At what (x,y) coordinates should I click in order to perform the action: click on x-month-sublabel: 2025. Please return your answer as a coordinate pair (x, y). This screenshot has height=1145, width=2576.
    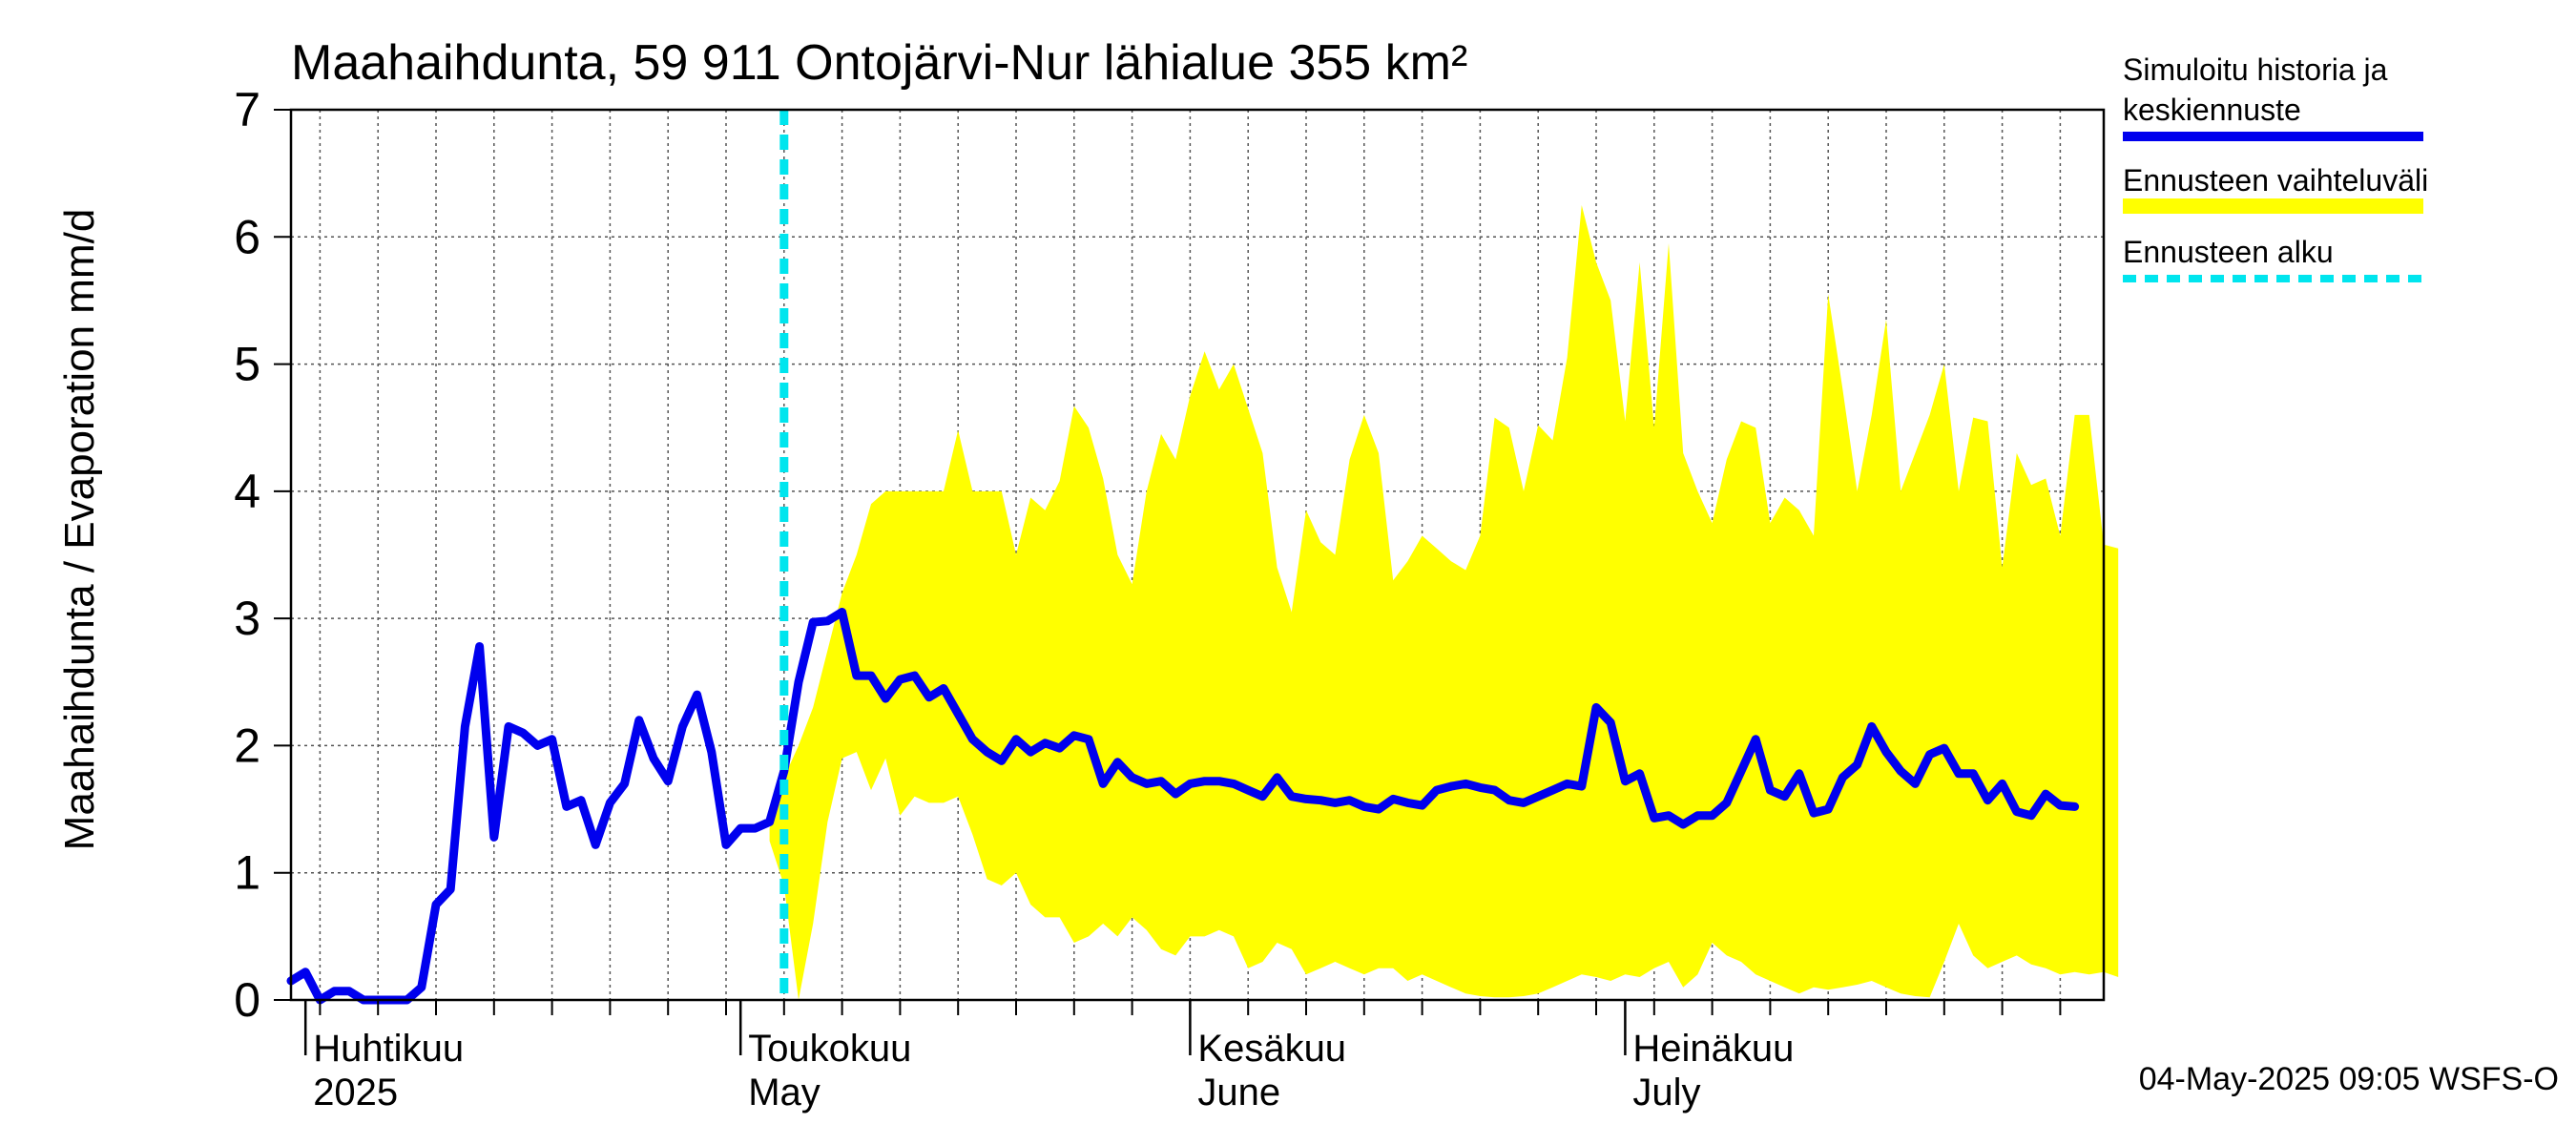
    Looking at the image, I should click on (355, 1093).